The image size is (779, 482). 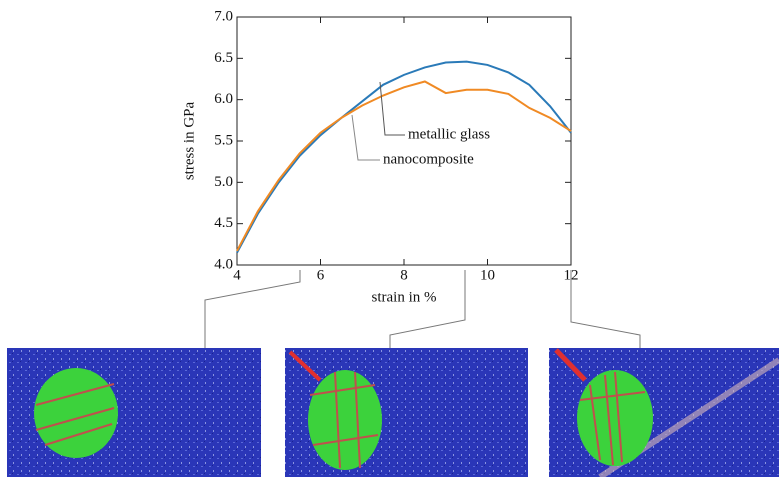 What do you see at coordinates (404, 275) in the screenshot?
I see `x-tick-label: 8` at bounding box center [404, 275].